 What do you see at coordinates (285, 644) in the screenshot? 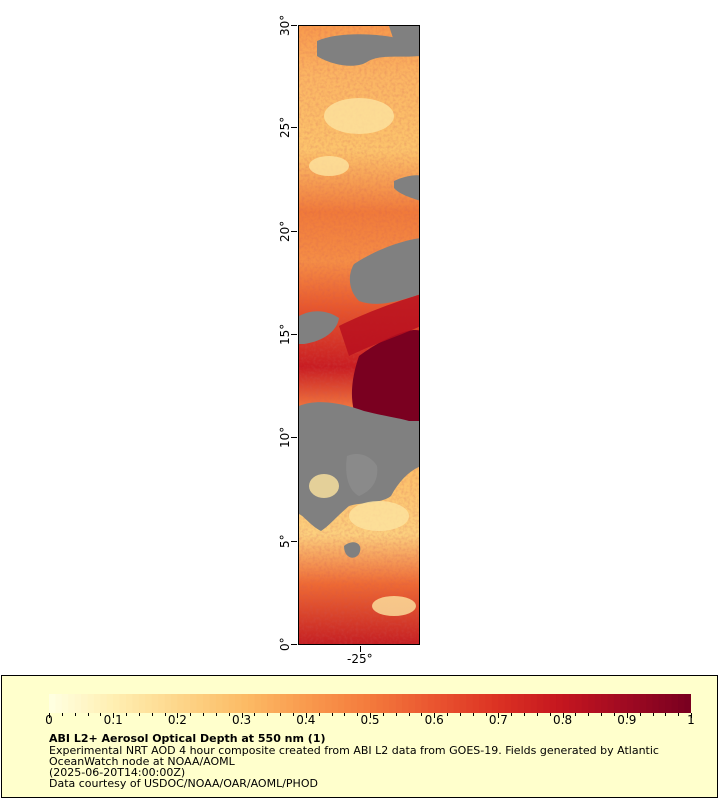
I see `y-label-0: 0°` at bounding box center [285, 644].